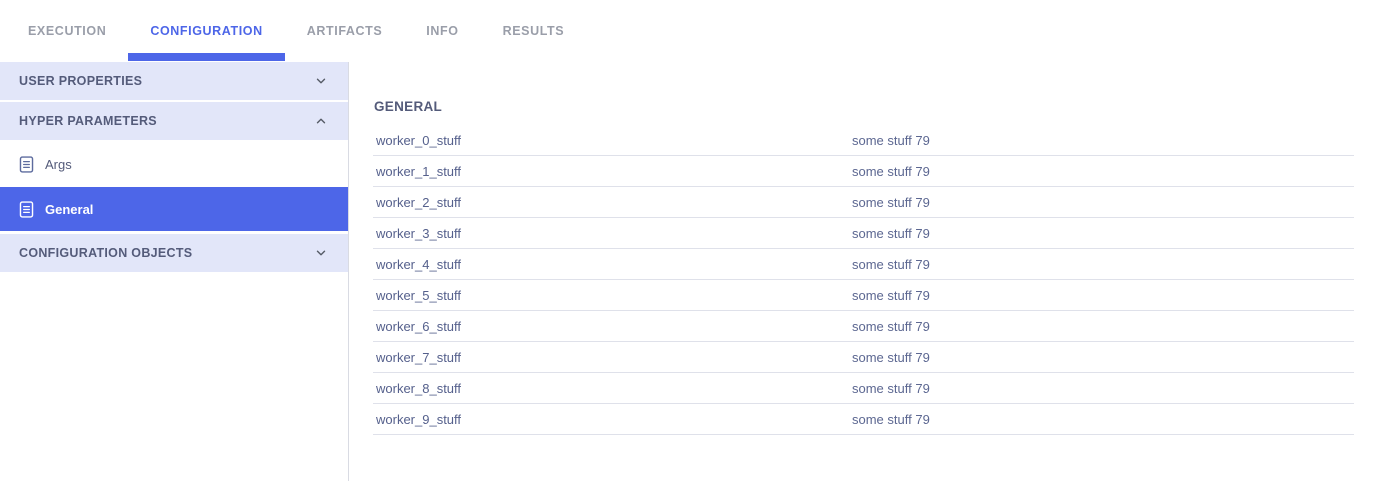 This screenshot has height=481, width=1378. What do you see at coordinates (419, 233) in the screenshot?
I see `param-name: worker_3_stuff` at bounding box center [419, 233].